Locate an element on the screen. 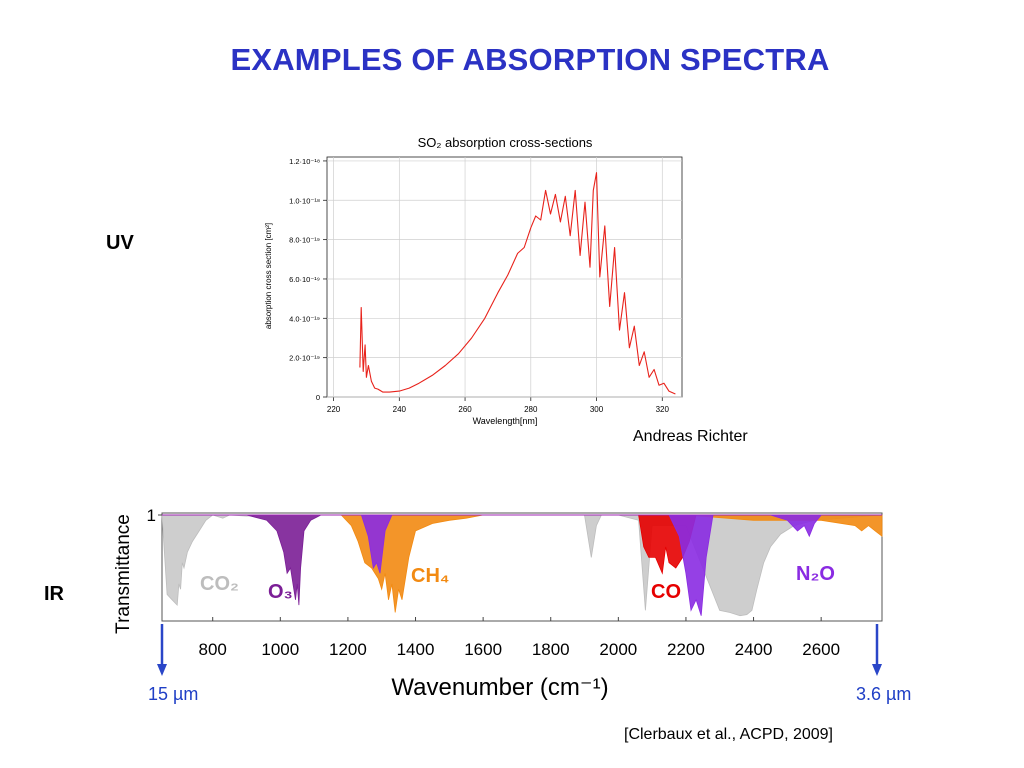  right-wavelength-marker: 3.6 µm is located at coordinates (884, 694).